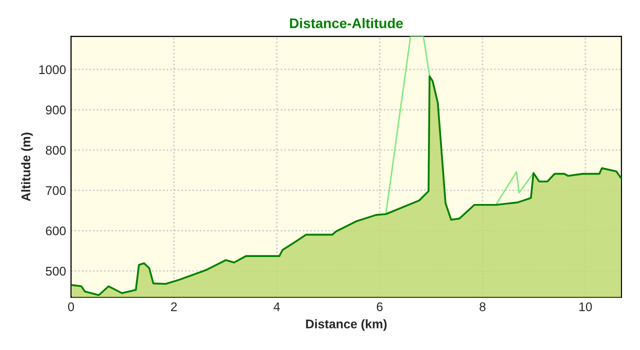 This screenshot has height=350, width=640. Describe the element at coordinates (483, 307) in the screenshot. I see `x-tick-label: 8` at that location.